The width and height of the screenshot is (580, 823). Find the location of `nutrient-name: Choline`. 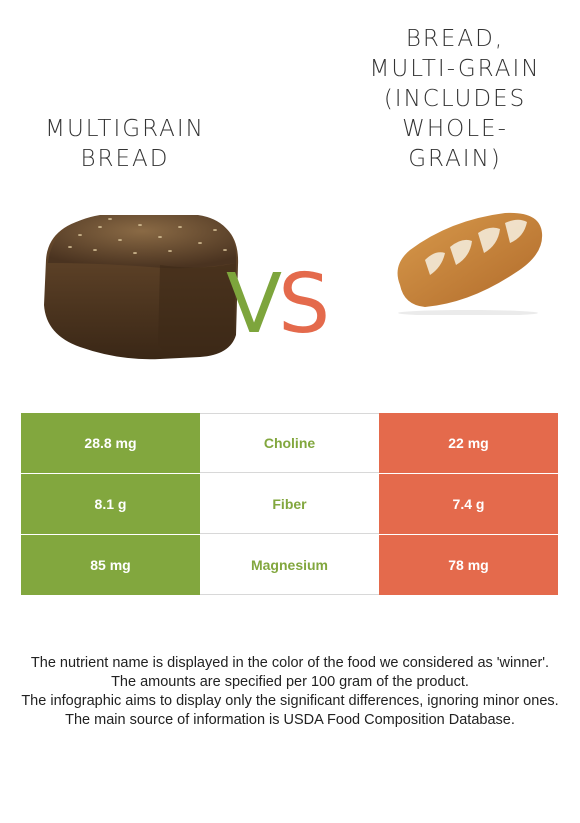

nutrient-name: Choline is located at coordinates (289, 443).